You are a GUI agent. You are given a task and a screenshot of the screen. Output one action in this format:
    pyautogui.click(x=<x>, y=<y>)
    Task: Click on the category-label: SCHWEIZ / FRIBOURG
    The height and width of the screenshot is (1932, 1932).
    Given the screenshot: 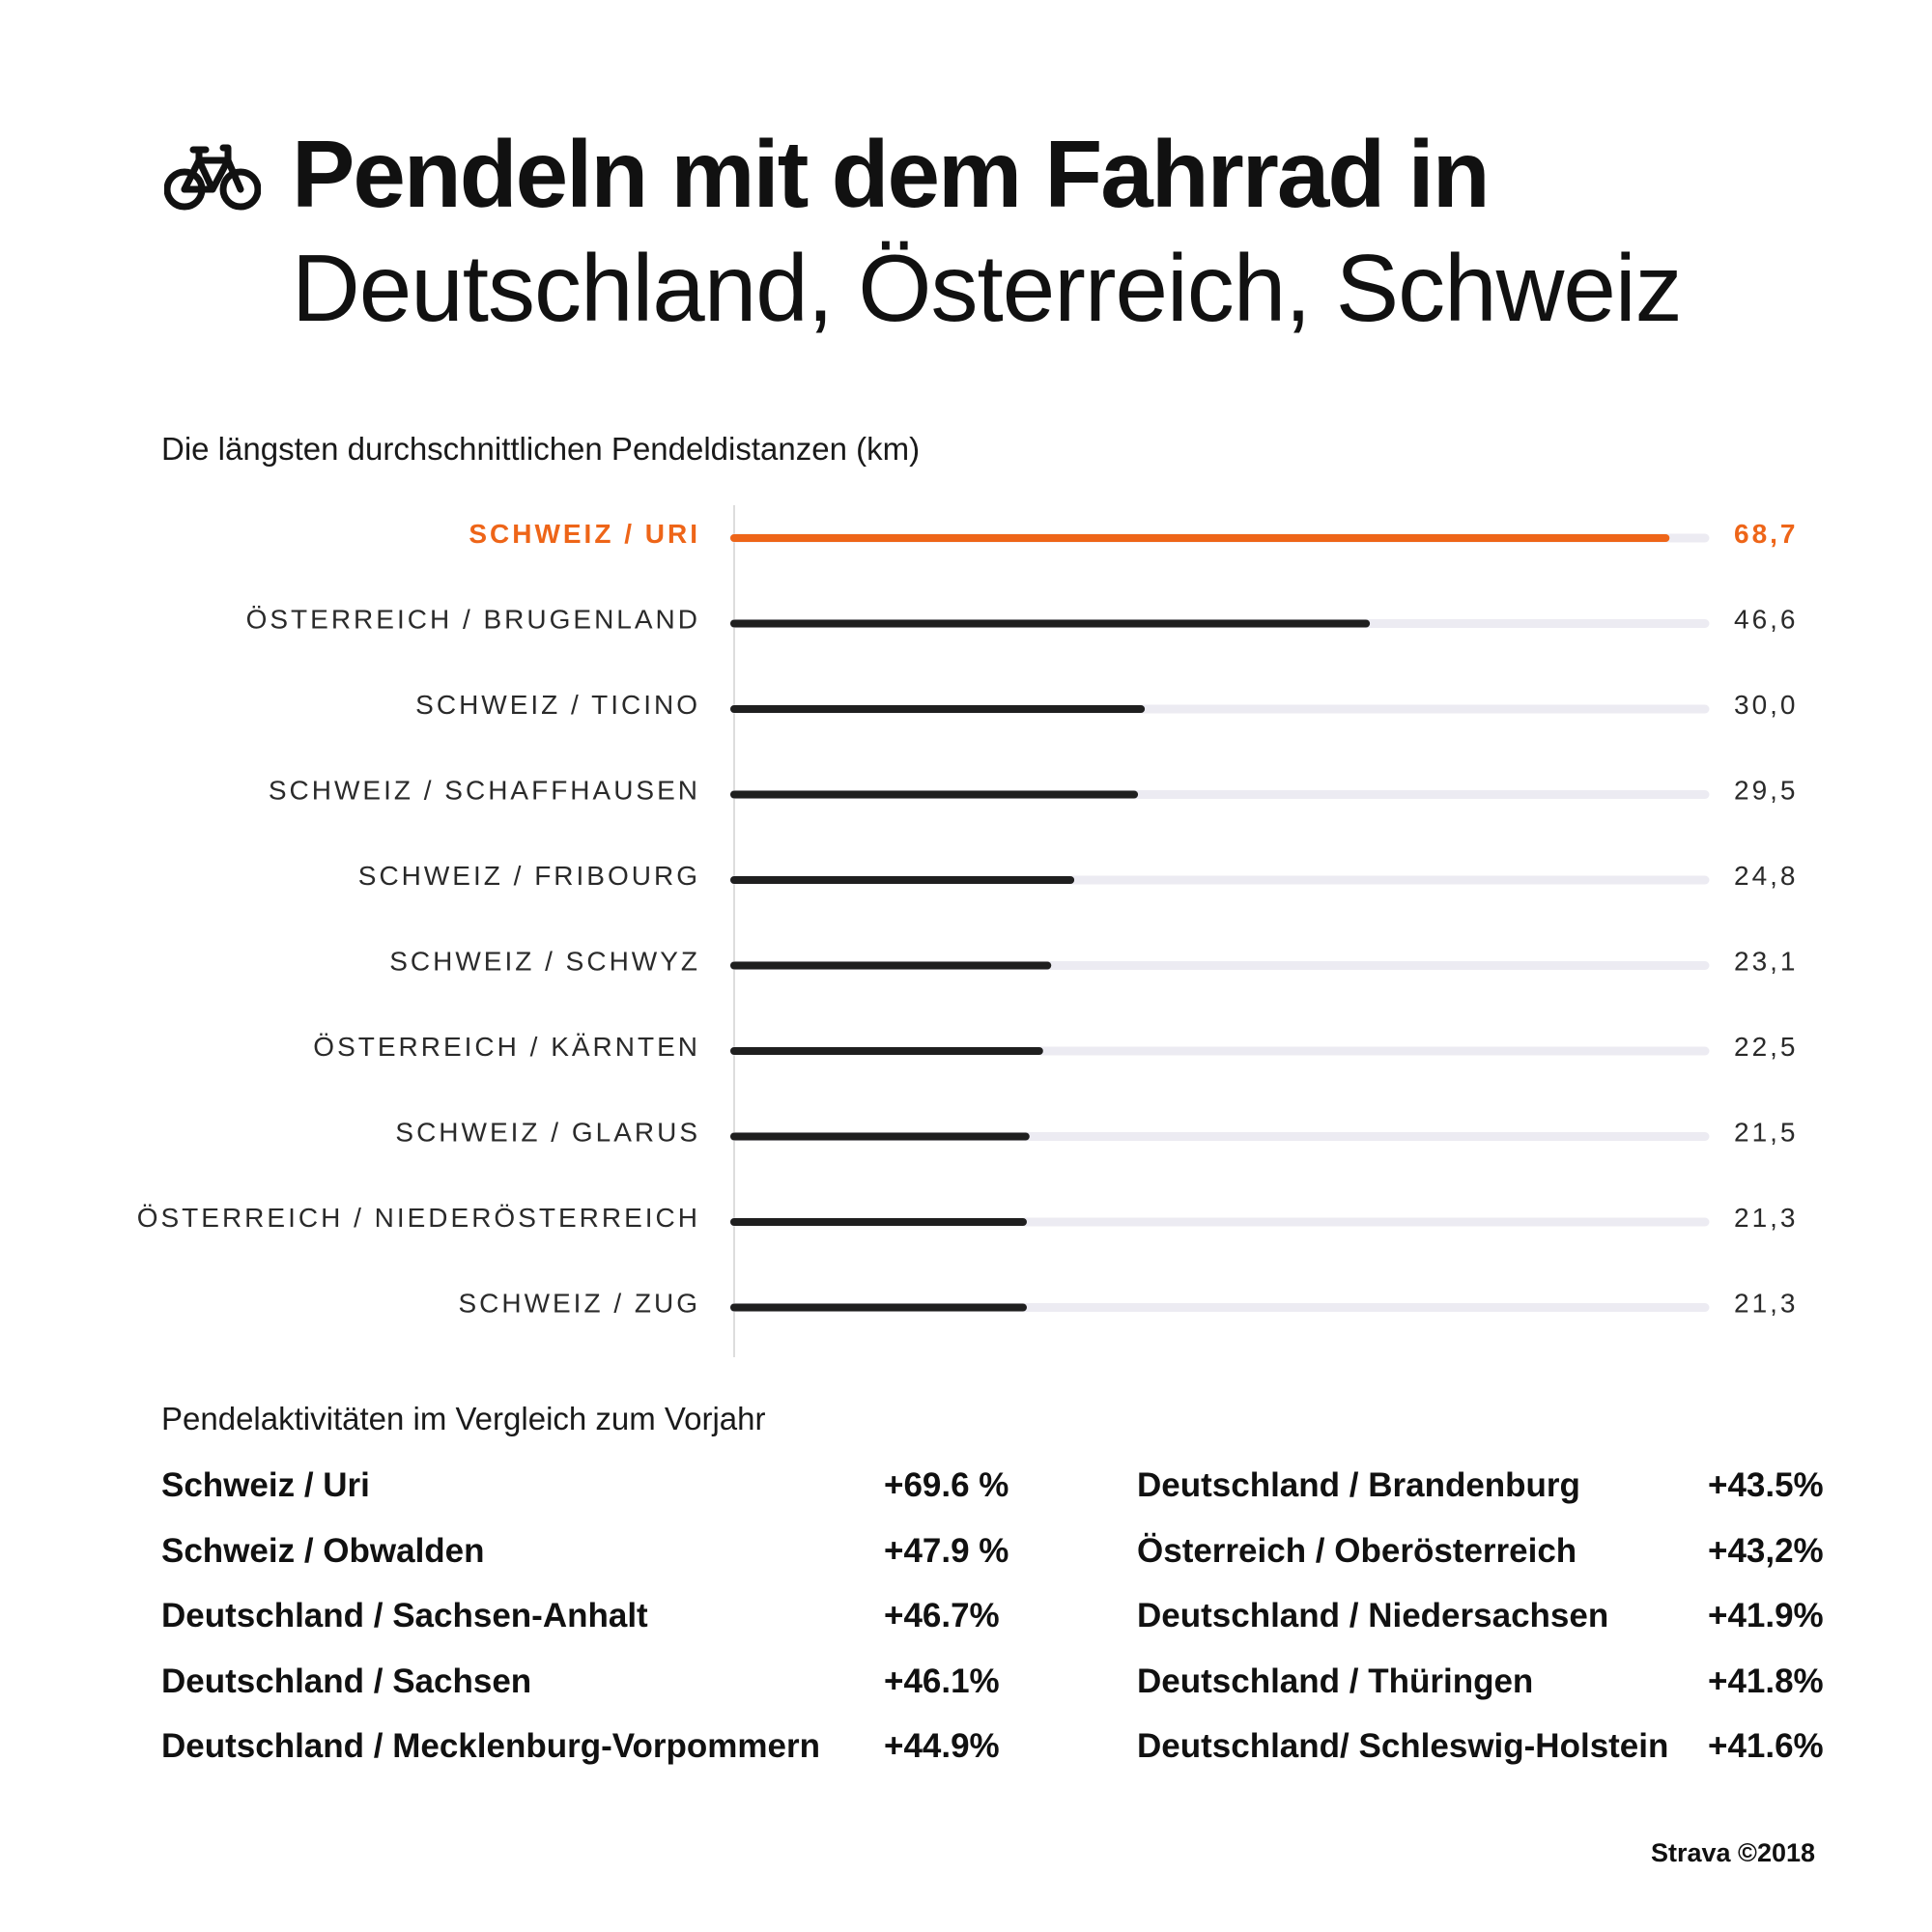 What is the action you would take?
    pyautogui.click(x=529, y=876)
    